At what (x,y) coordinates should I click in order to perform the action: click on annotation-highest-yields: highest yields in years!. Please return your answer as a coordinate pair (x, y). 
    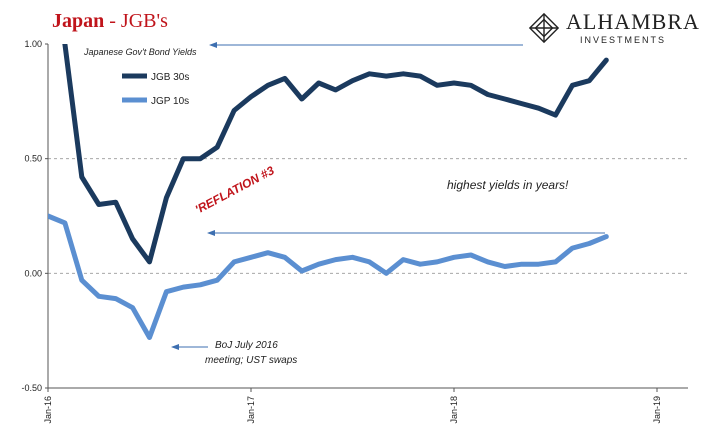
    Looking at the image, I should click on (508, 185).